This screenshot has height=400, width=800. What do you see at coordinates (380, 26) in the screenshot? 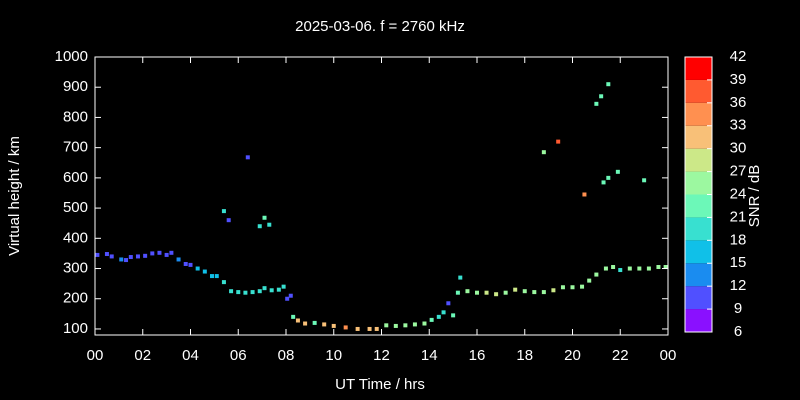
I see `chart-title: 2025-03-06. f = 2760 kHz` at bounding box center [380, 26].